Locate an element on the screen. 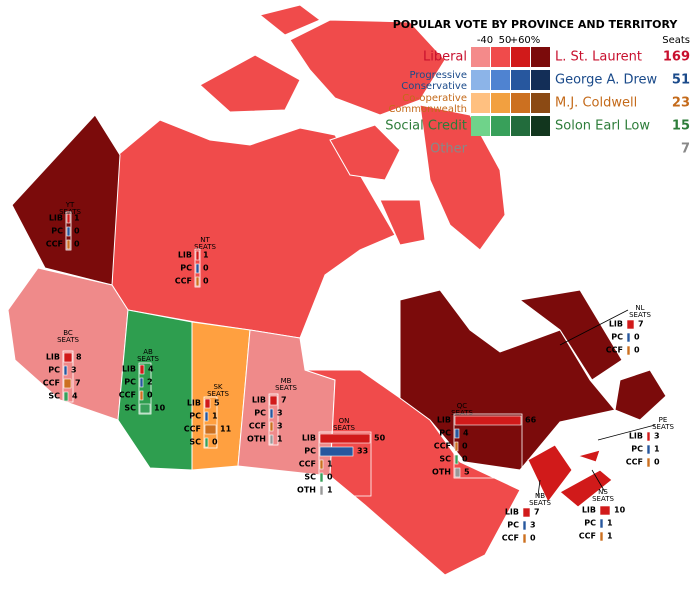 This screenshot has height=594, width=700. pe is located at coordinates (588, 456).